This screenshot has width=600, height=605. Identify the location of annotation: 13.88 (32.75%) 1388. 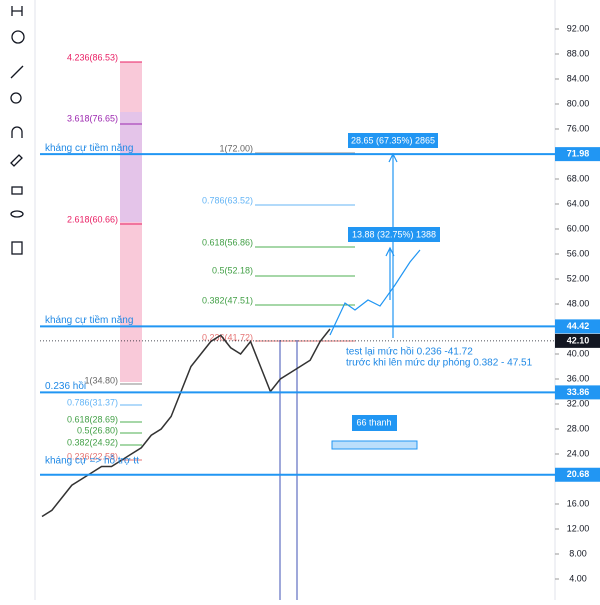
(394, 234).